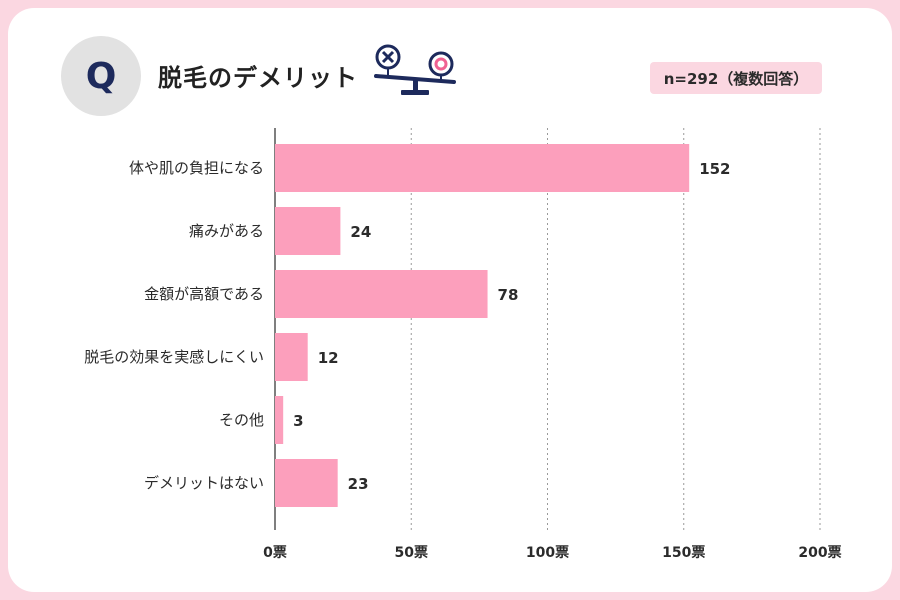  Describe the element at coordinates (258, 78) in the screenshot. I see `page-title: 脱毛のデメリット` at that location.